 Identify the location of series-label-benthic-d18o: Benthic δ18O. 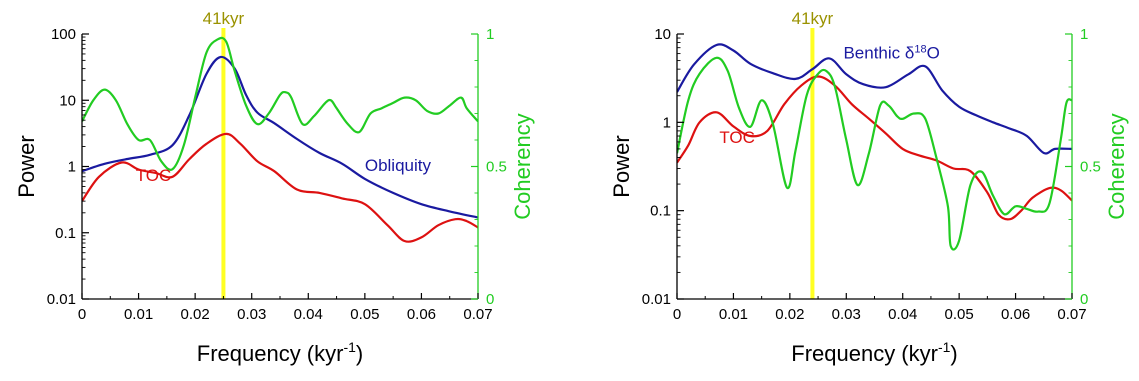
(891, 52).